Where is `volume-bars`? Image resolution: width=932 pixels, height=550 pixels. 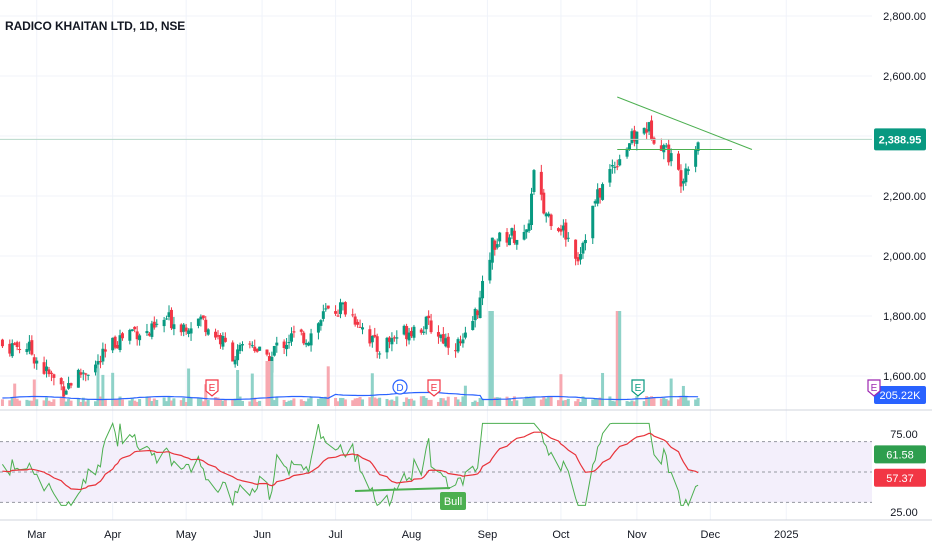 volume-bars is located at coordinates (350, 358).